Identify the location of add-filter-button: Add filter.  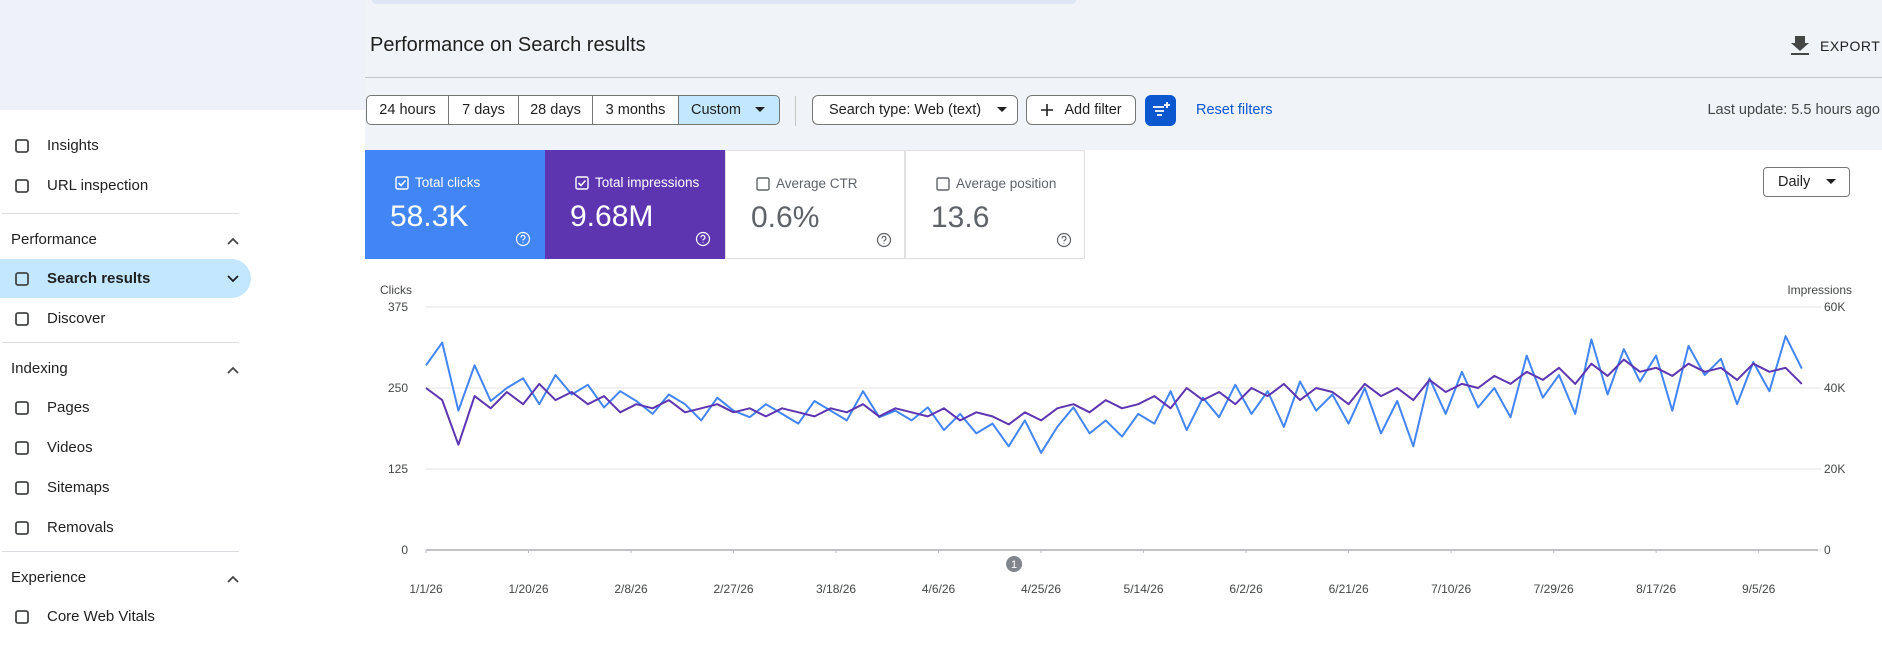
(1081, 110).